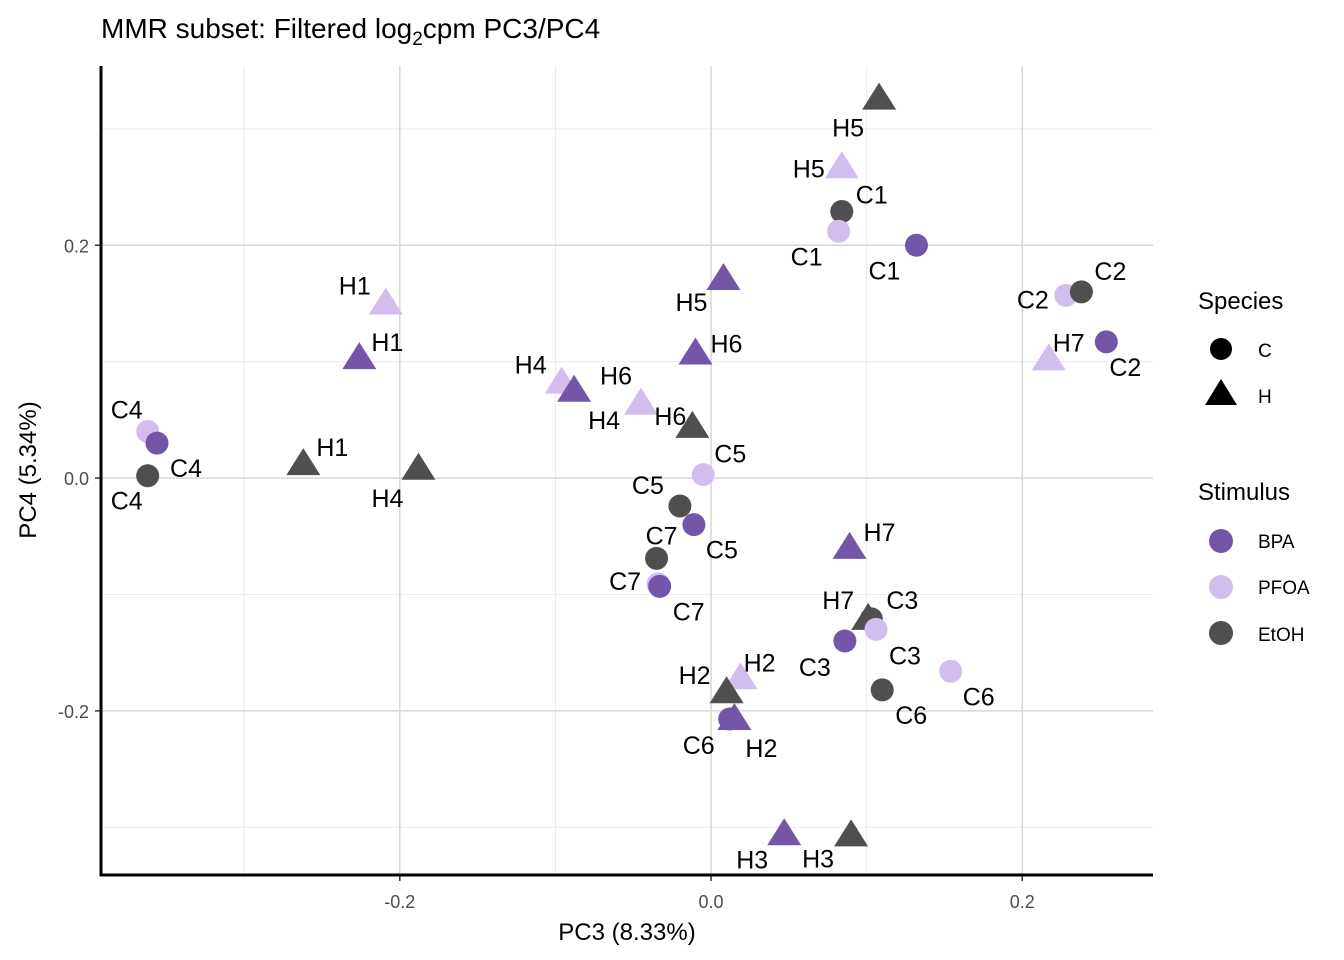 The image size is (1344, 960). What do you see at coordinates (73, 712) in the screenshot?
I see `y-tick-label: -0.2` at bounding box center [73, 712].